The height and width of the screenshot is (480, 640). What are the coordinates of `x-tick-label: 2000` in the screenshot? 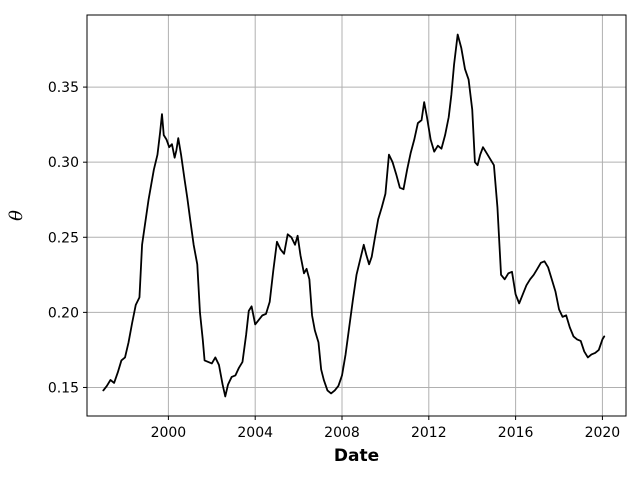 It's located at (169, 433).